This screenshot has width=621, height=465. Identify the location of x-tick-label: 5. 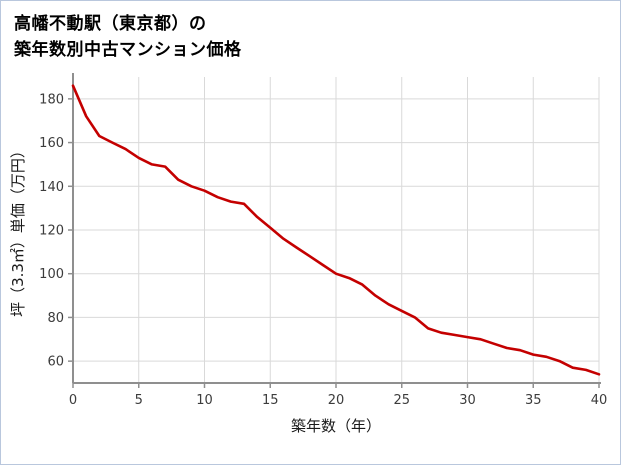
(139, 400).